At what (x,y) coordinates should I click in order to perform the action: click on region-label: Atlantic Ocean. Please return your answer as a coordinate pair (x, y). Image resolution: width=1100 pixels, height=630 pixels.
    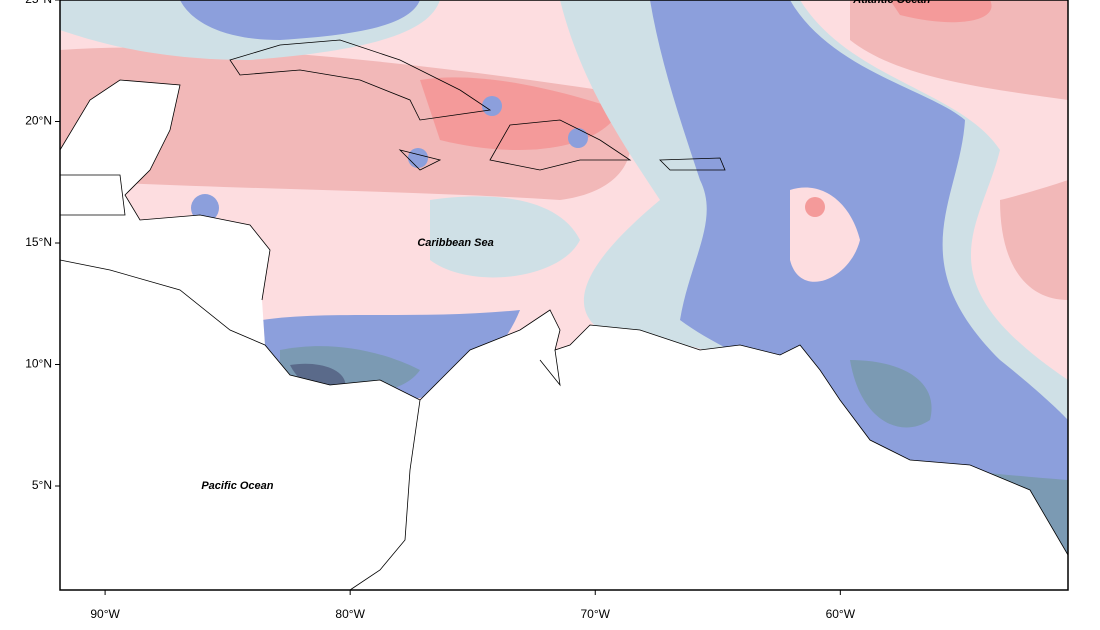
    Looking at the image, I should click on (891, 3).